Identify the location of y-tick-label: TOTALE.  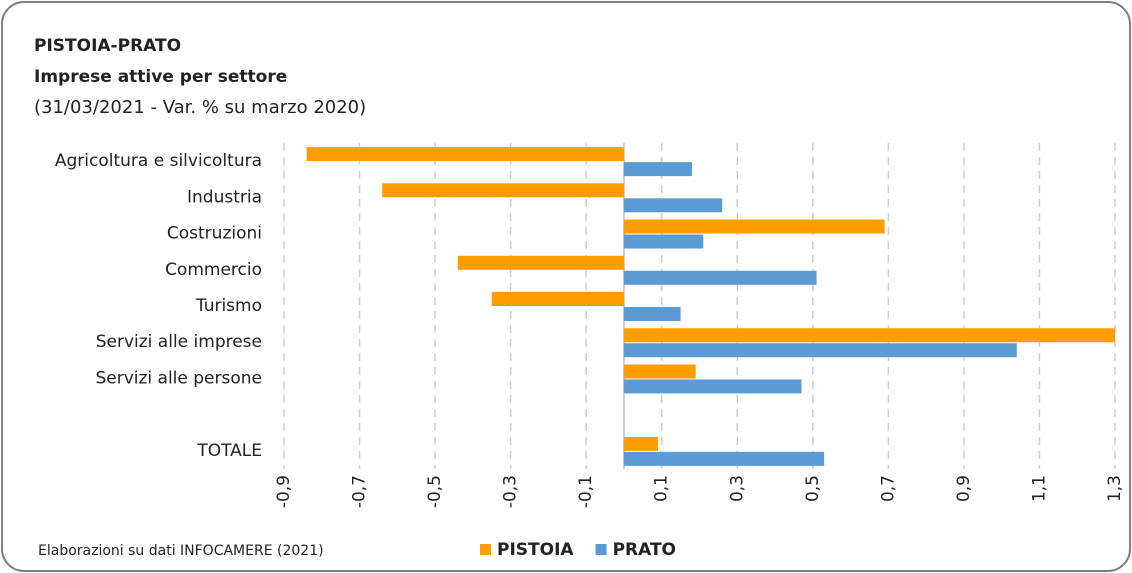
(229, 451).